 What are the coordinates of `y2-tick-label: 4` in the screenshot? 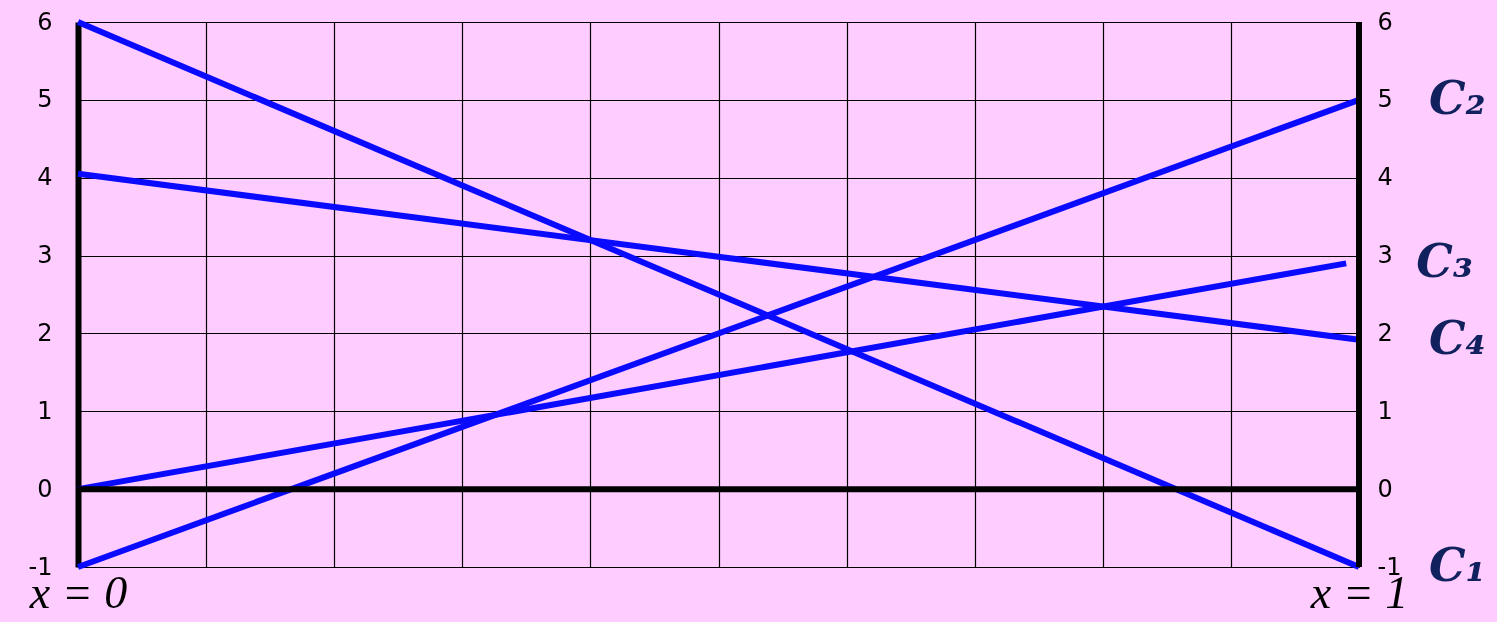 It's located at (1385, 177).